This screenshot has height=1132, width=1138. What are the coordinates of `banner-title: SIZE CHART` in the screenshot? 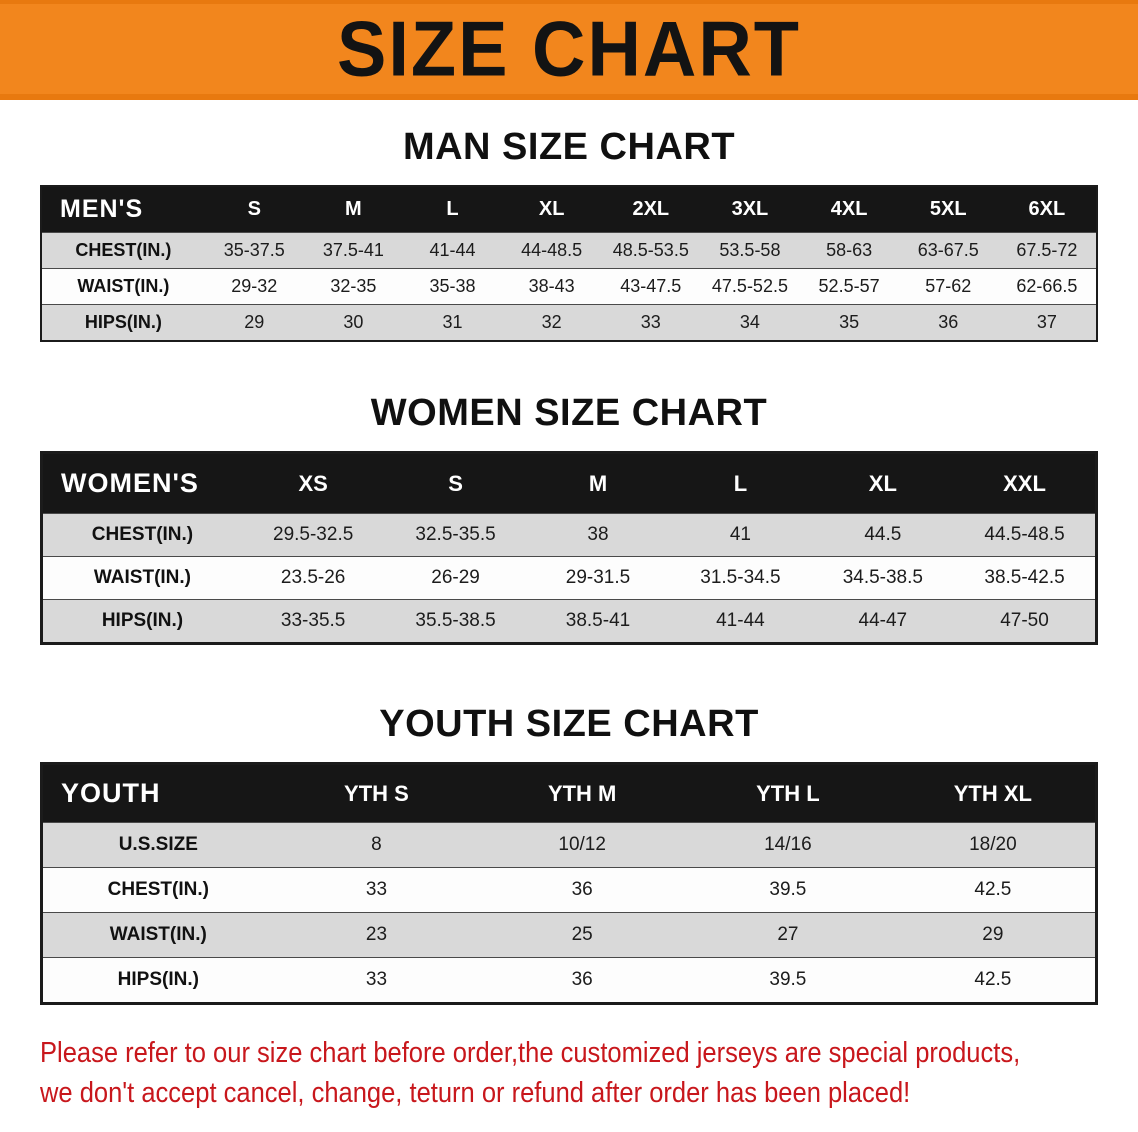 It's located at (569, 48).